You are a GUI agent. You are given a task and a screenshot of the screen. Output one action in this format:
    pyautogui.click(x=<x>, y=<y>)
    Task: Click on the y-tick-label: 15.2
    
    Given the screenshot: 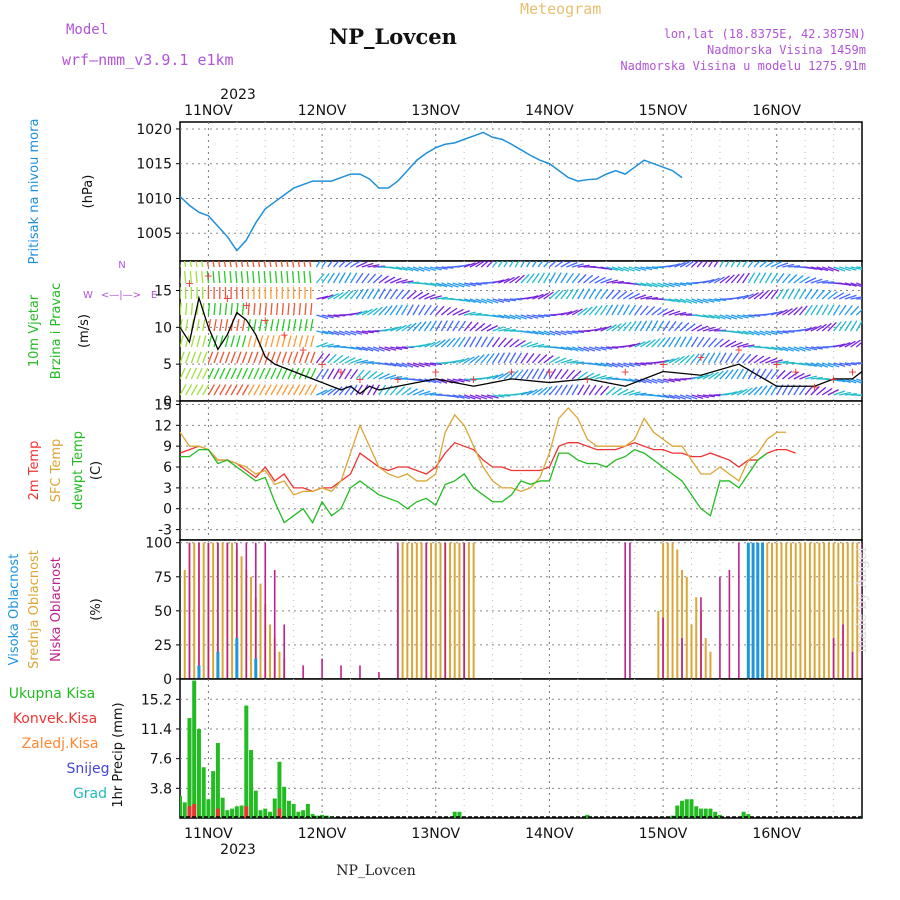 What is the action you would take?
    pyautogui.click(x=156, y=700)
    